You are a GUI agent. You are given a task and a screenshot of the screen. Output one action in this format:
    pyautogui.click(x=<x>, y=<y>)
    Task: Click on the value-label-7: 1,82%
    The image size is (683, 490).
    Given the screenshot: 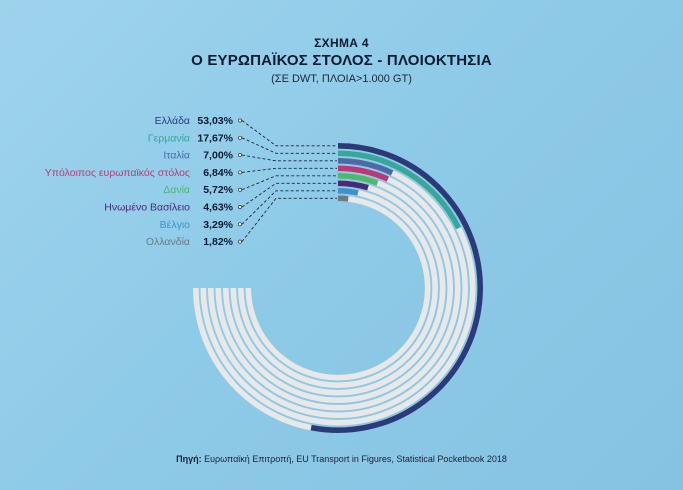 What is the action you would take?
    pyautogui.click(x=218, y=242)
    